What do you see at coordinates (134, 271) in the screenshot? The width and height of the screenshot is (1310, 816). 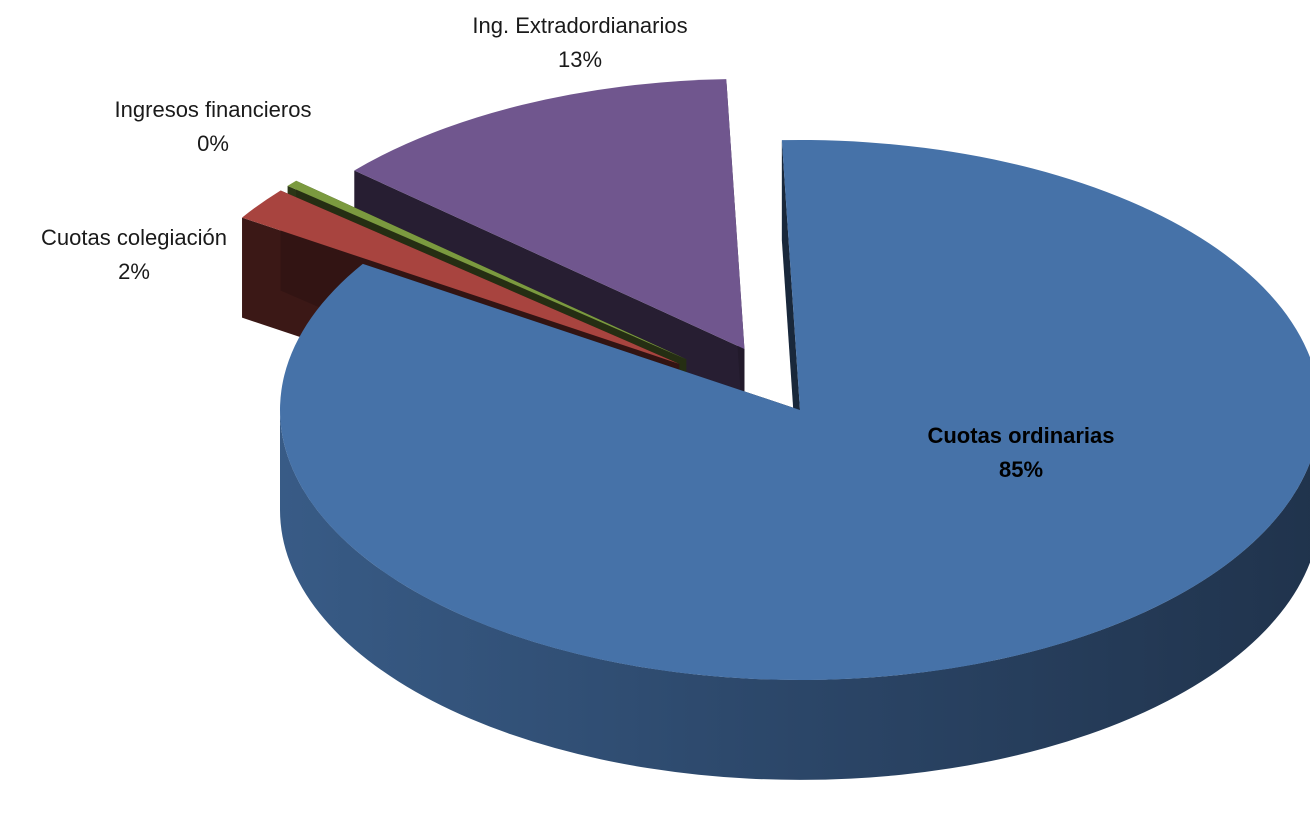 I see `slice-percent: 2%` at bounding box center [134, 271].